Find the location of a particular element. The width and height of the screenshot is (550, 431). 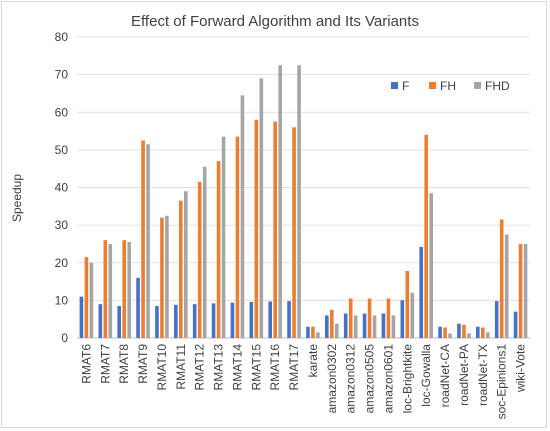

bar-fh-rmat15 is located at coordinates (256, 229).